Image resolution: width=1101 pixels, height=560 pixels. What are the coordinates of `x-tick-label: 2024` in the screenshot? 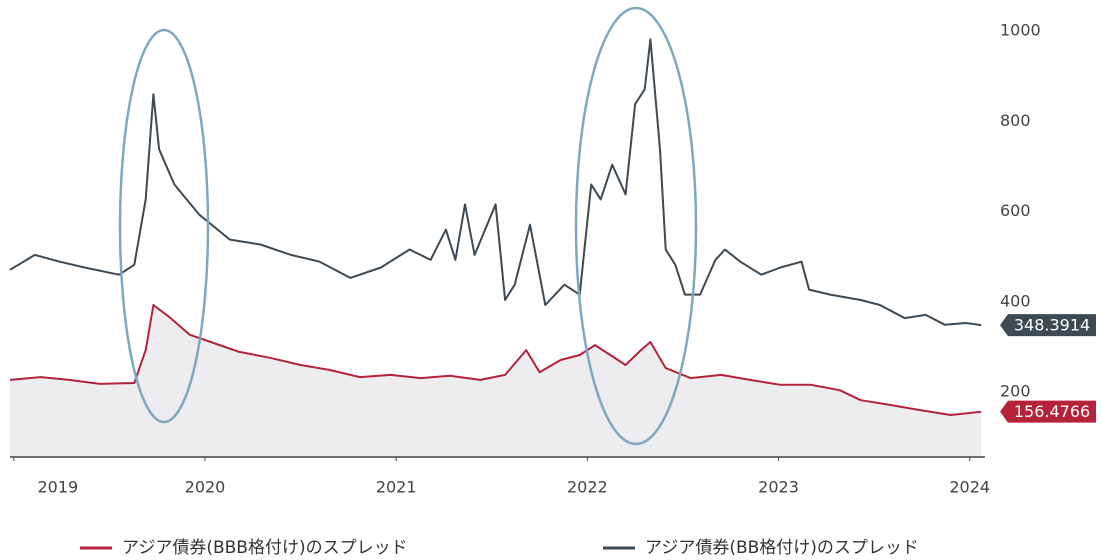 It's located at (969, 487).